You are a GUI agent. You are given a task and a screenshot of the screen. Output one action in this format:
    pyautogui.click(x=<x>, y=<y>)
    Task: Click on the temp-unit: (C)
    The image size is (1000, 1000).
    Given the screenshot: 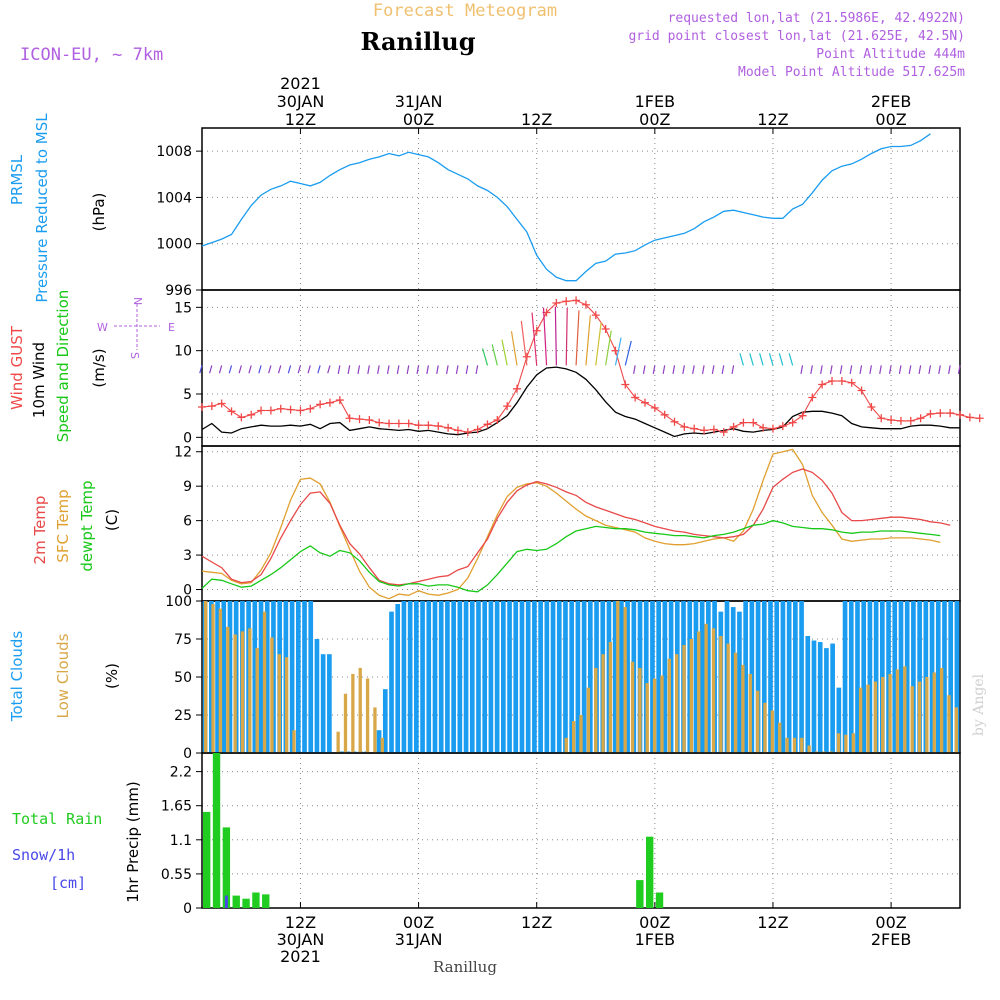 What is the action you would take?
    pyautogui.click(x=112, y=520)
    